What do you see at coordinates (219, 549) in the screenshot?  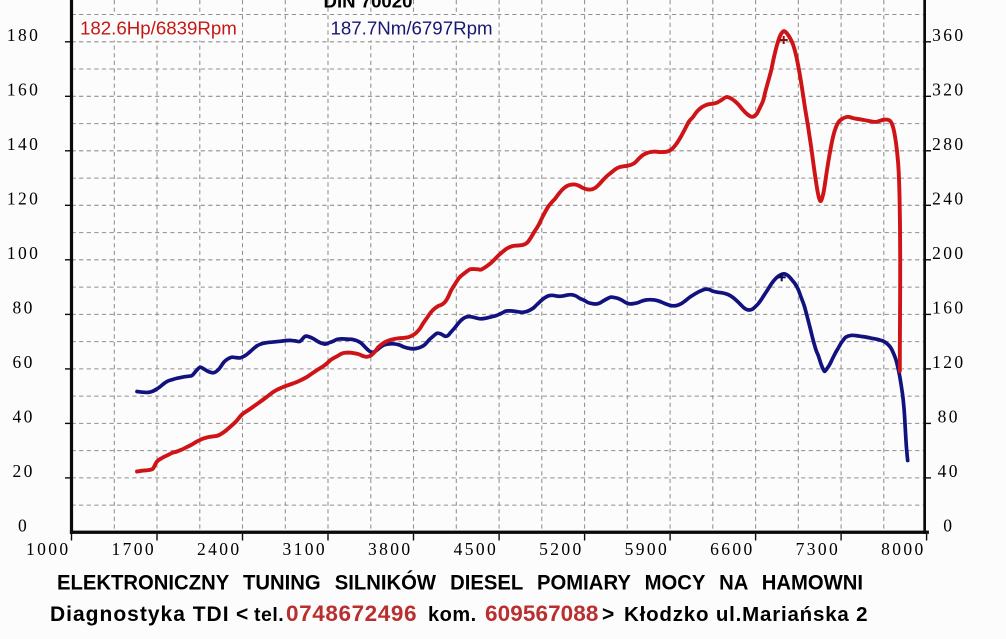 I see `svg-text: 2400` at bounding box center [219, 549].